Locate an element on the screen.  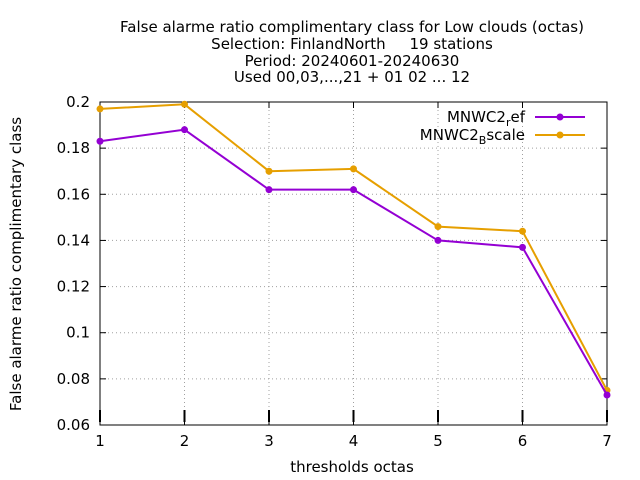
legend-label: MNWC2ref is located at coordinates (486, 118).